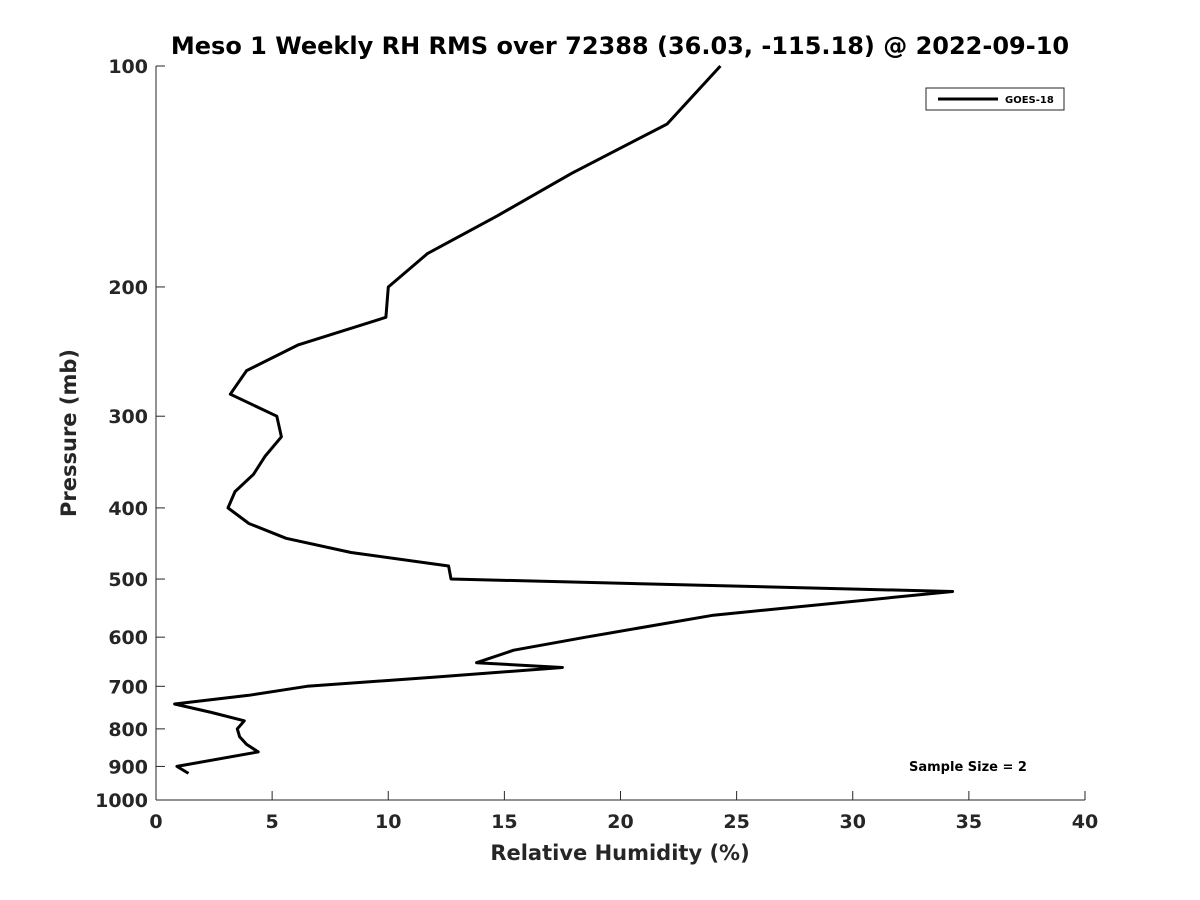 Image resolution: width=1200 pixels, height=900 pixels. What do you see at coordinates (620, 822) in the screenshot?
I see `x-tick-label: 20` at bounding box center [620, 822].